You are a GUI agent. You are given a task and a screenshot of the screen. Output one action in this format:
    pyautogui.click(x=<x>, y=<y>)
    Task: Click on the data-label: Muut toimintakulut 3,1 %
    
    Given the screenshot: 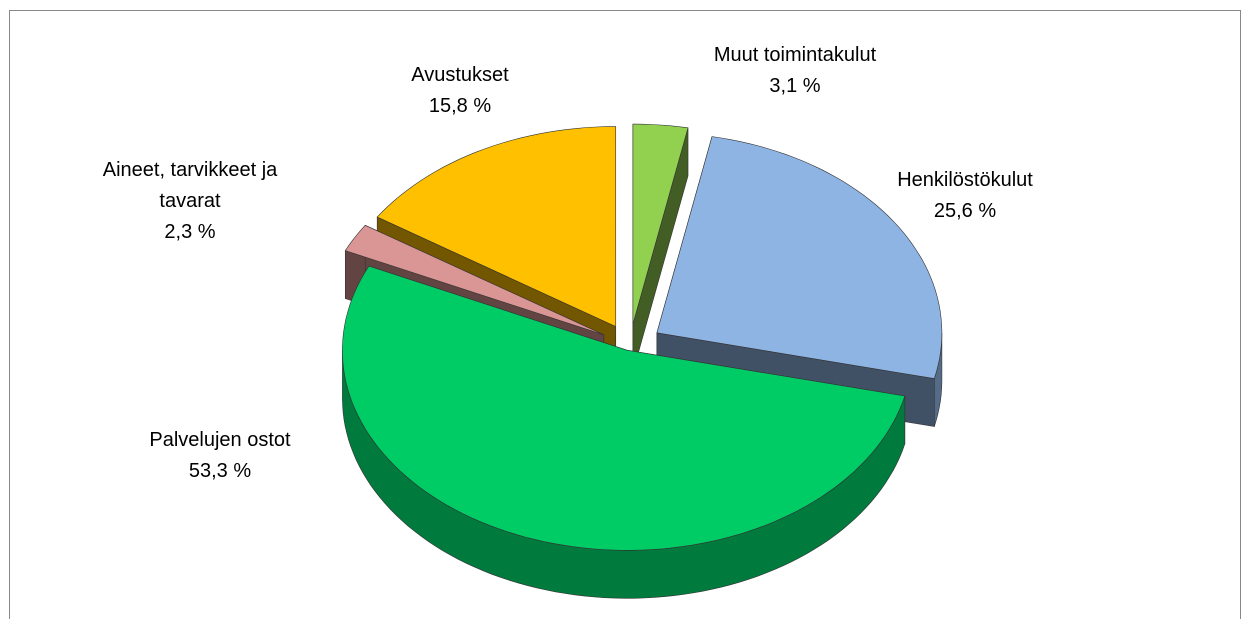 What is the action you would take?
    pyautogui.click(x=795, y=71)
    